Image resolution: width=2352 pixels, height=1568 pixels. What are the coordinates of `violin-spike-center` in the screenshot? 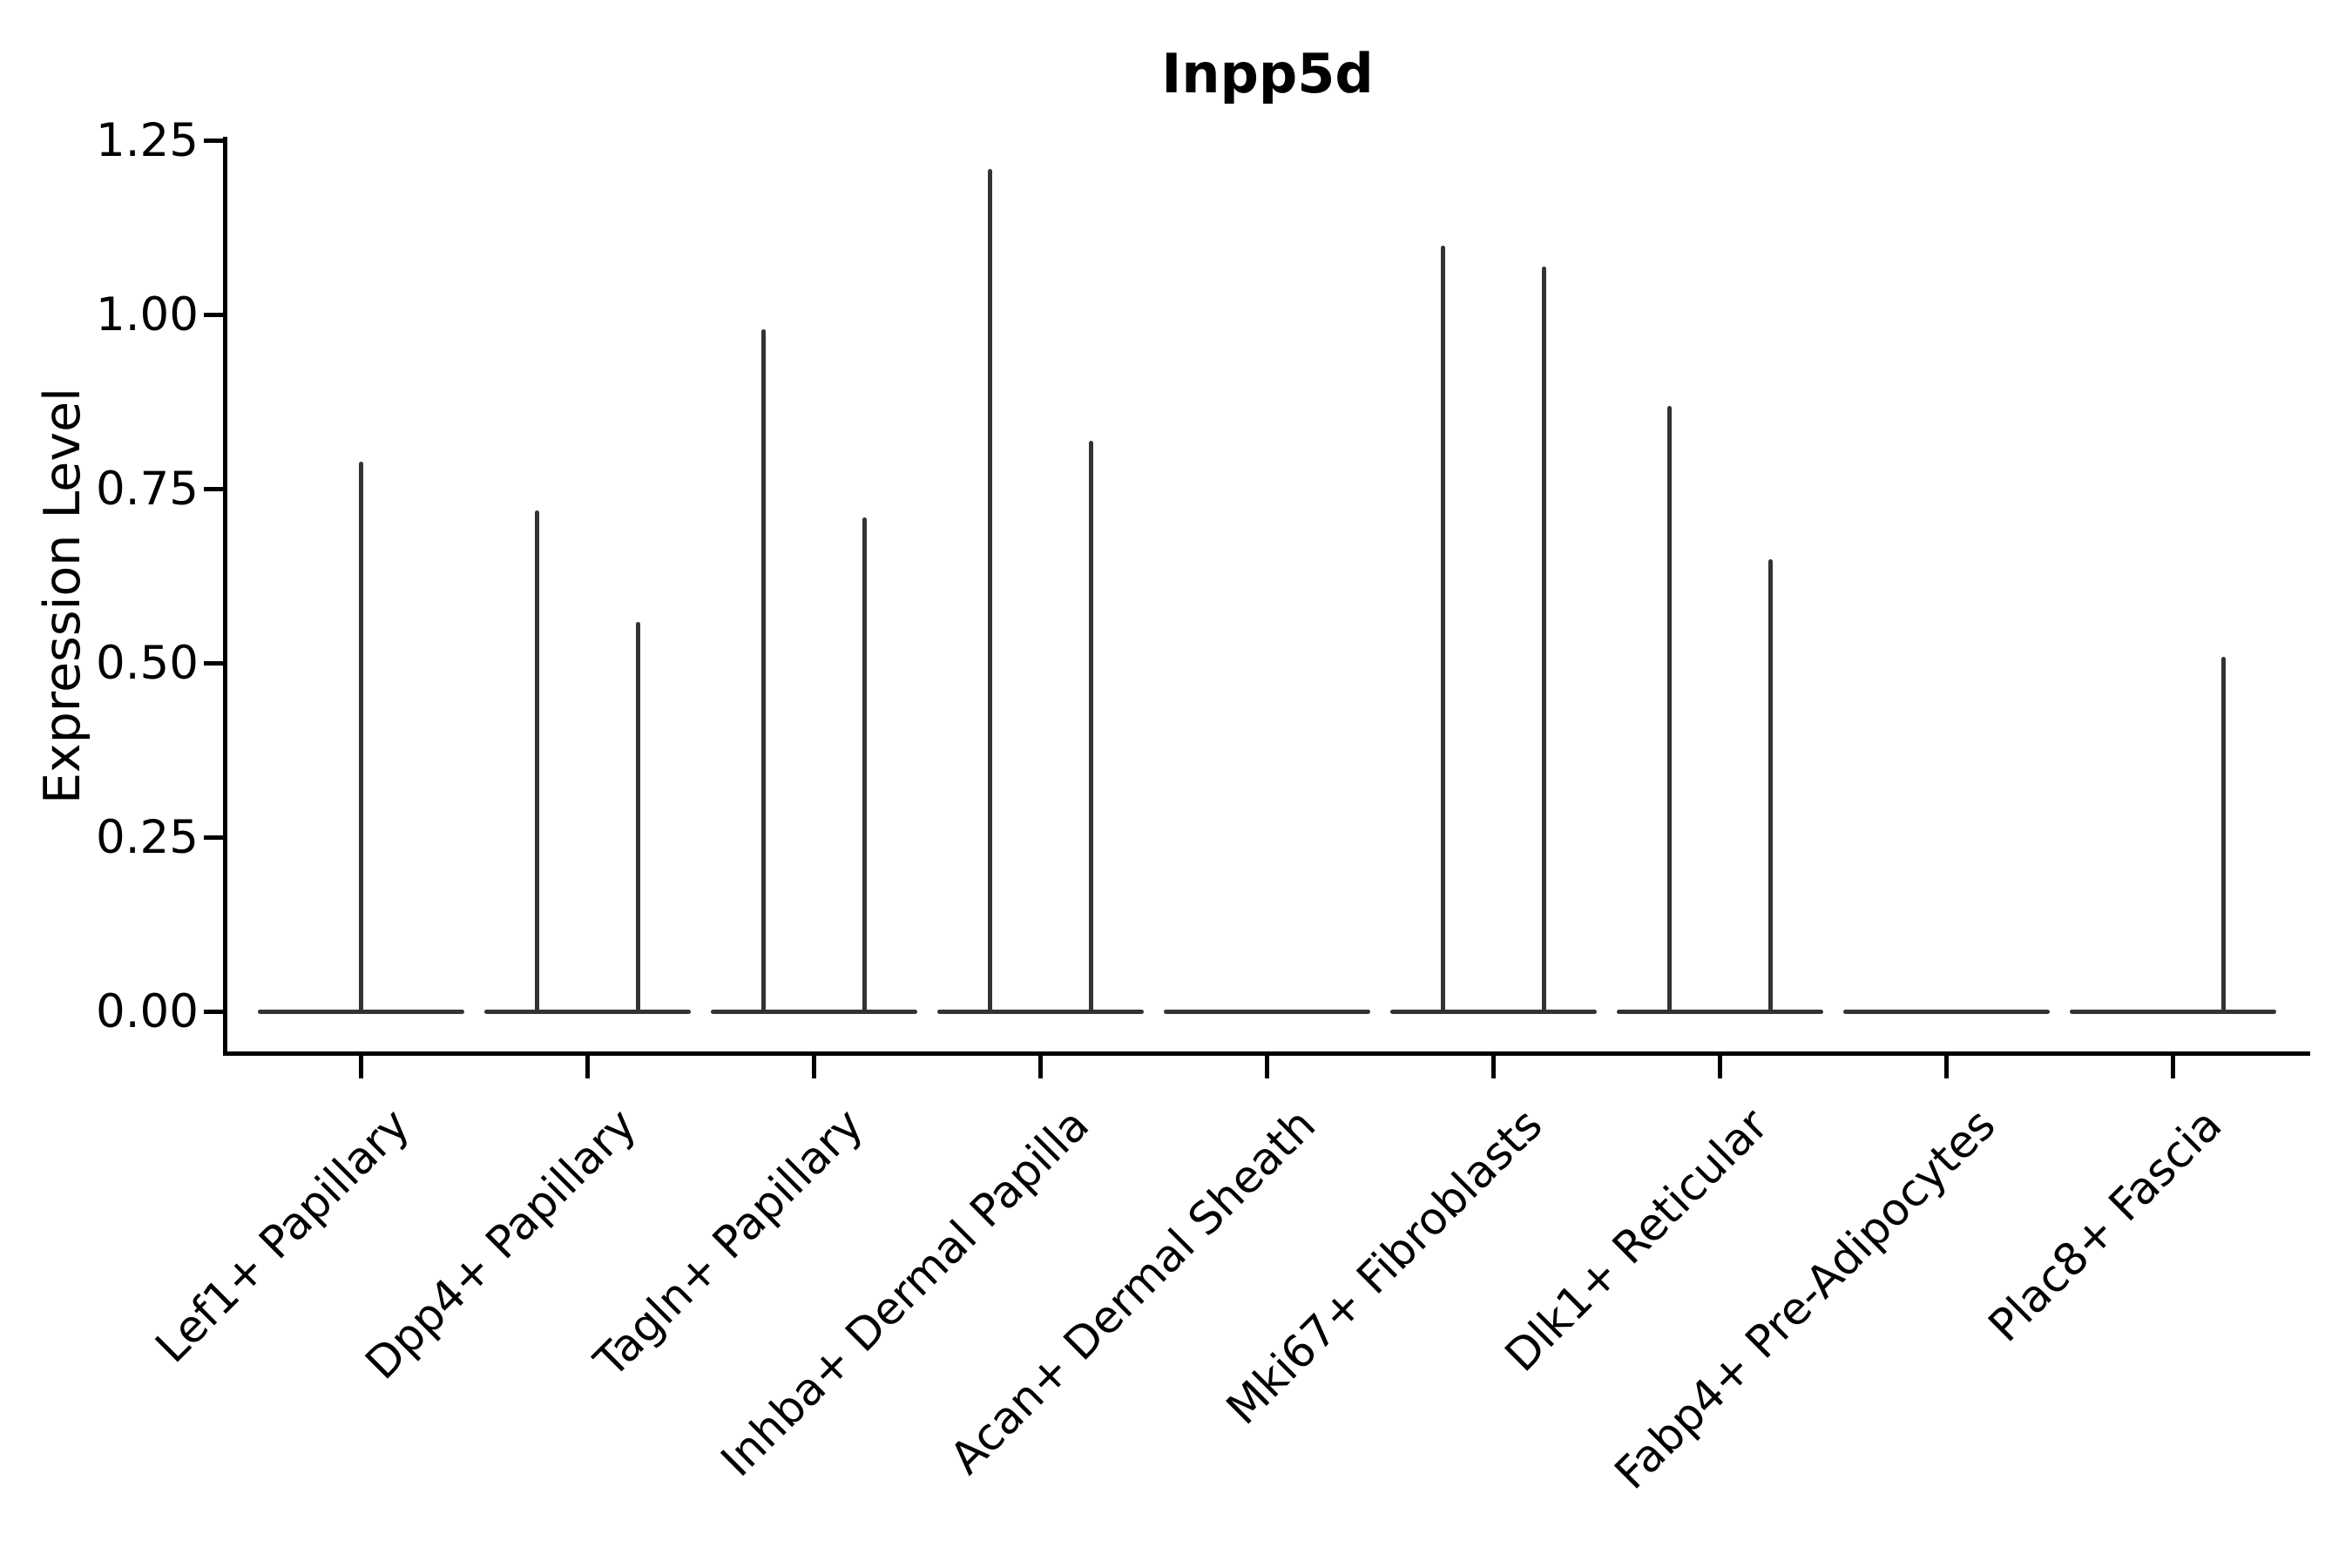 It's located at (361, 737).